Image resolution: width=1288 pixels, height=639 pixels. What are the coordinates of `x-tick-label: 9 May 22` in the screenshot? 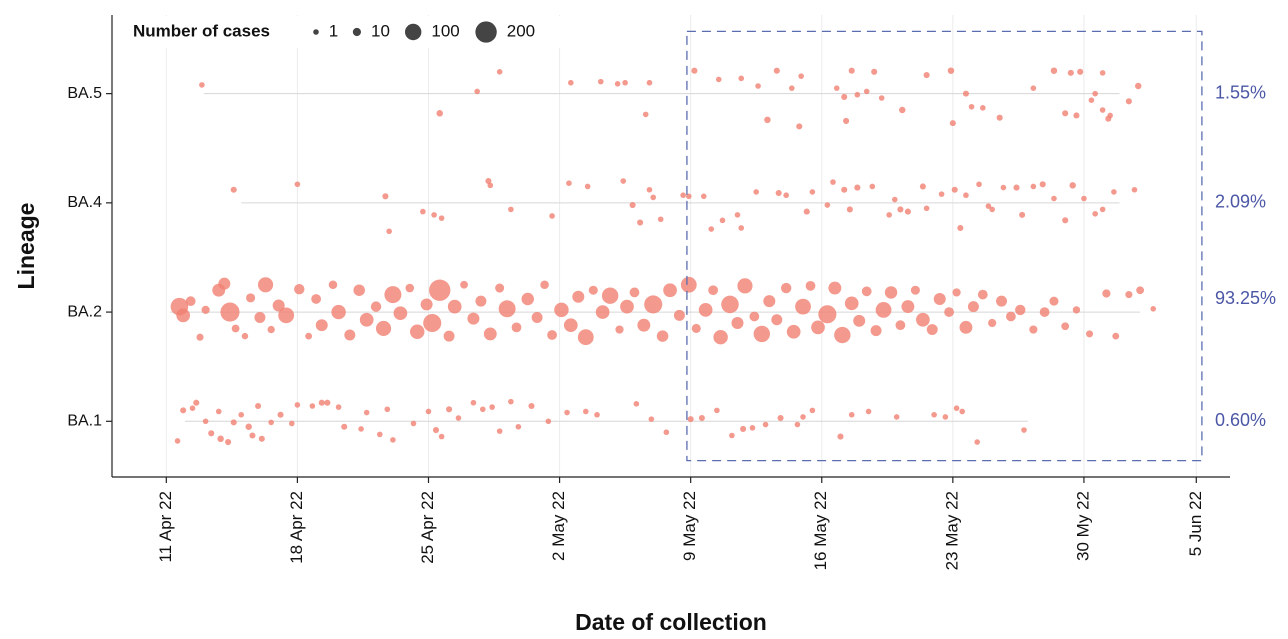 It's located at (689, 526).